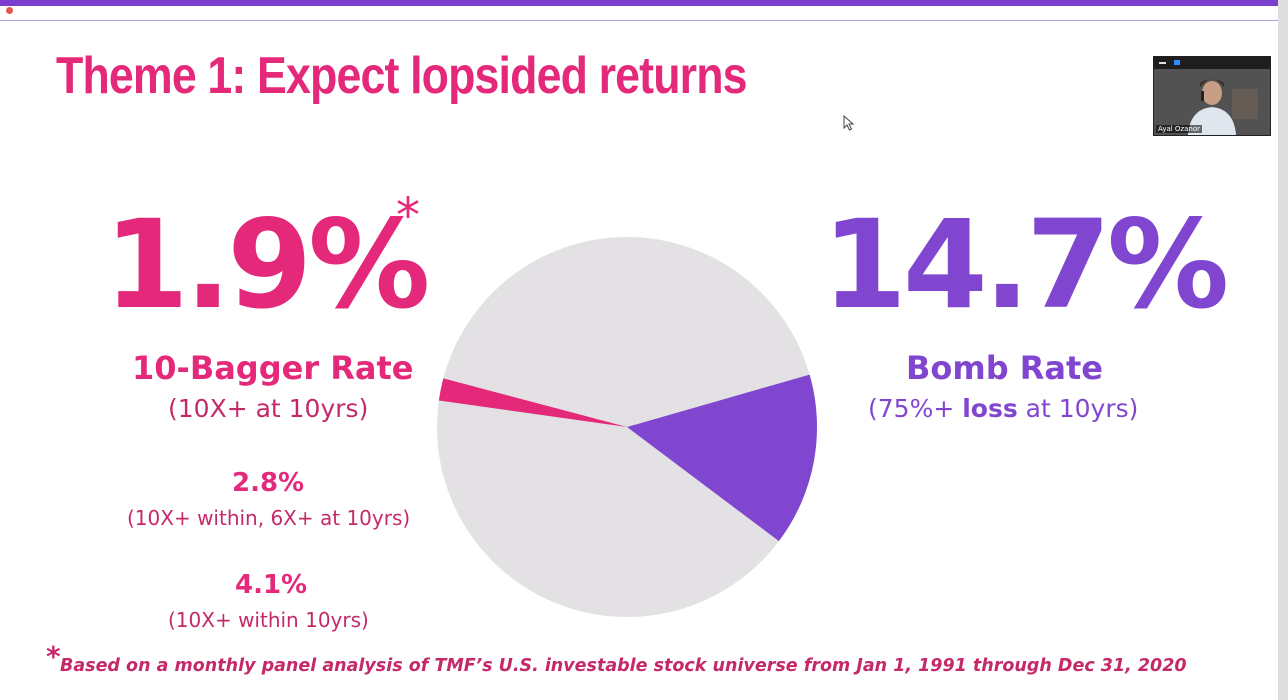 The image size is (1288, 700). I want to click on alt-rate-1-label: (10X+ within, 6X+ at 10yrs), so click(269, 518).